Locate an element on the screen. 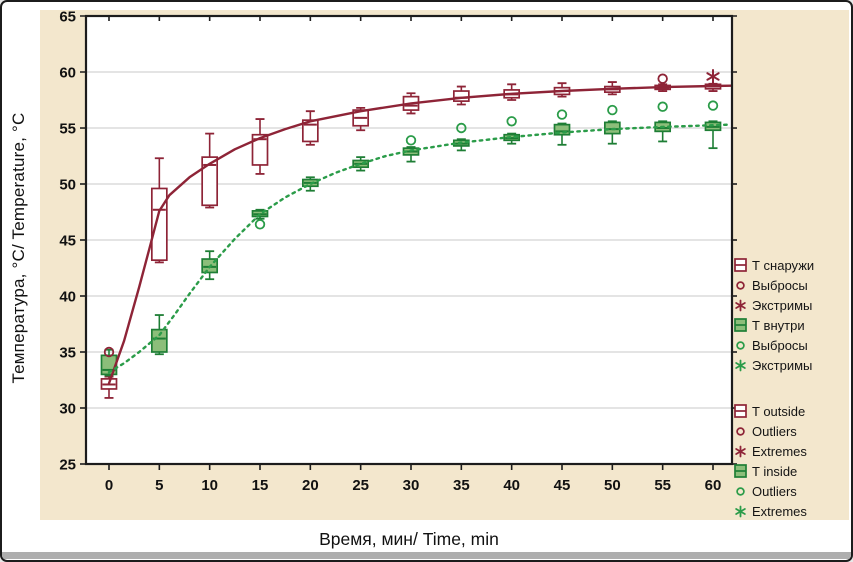  outlier-circle-inside-x50 is located at coordinates (612, 110).